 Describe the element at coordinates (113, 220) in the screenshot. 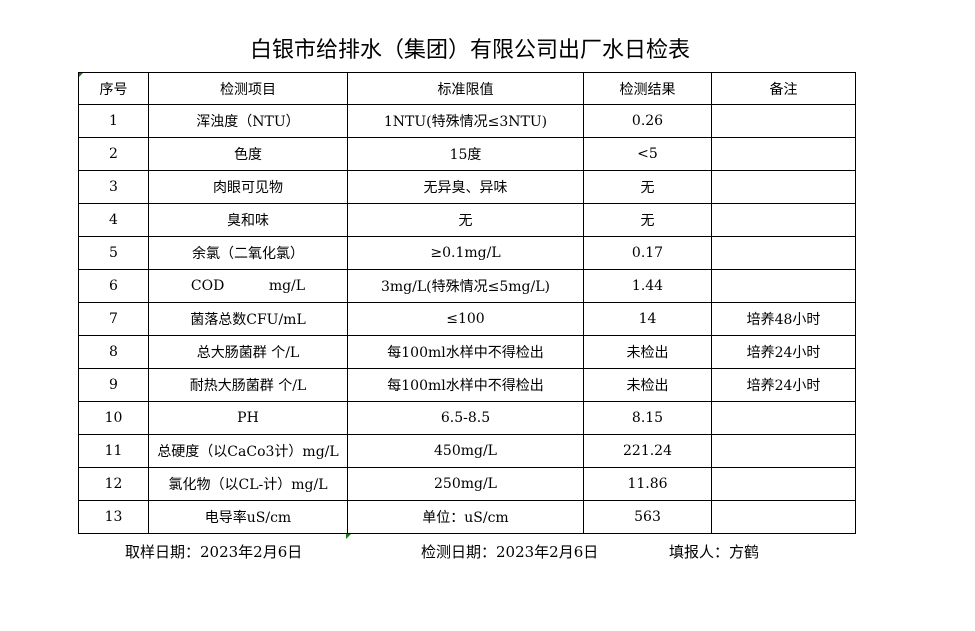

I see `cell-index: 4` at that location.